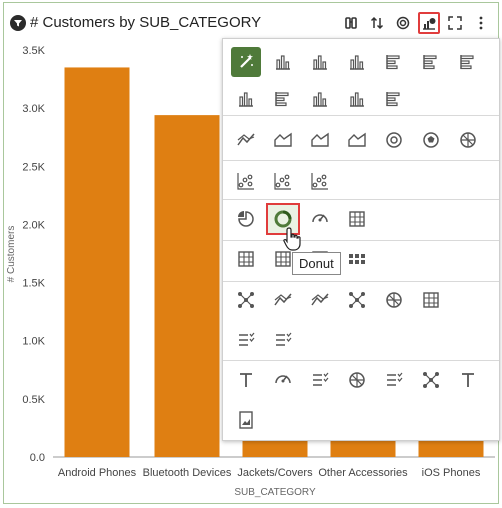 The image size is (502, 508). I want to click on checklist-icon, so click(283, 340).